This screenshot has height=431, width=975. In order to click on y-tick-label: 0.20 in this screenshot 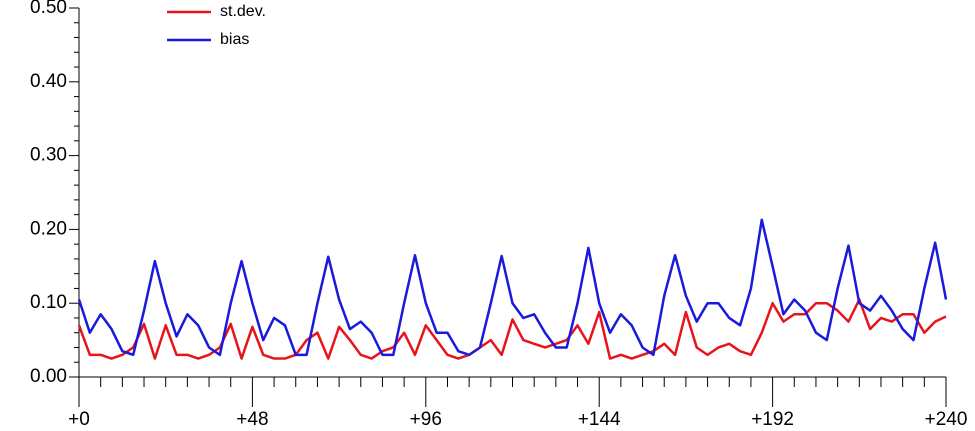, I will do `click(48, 228)`.